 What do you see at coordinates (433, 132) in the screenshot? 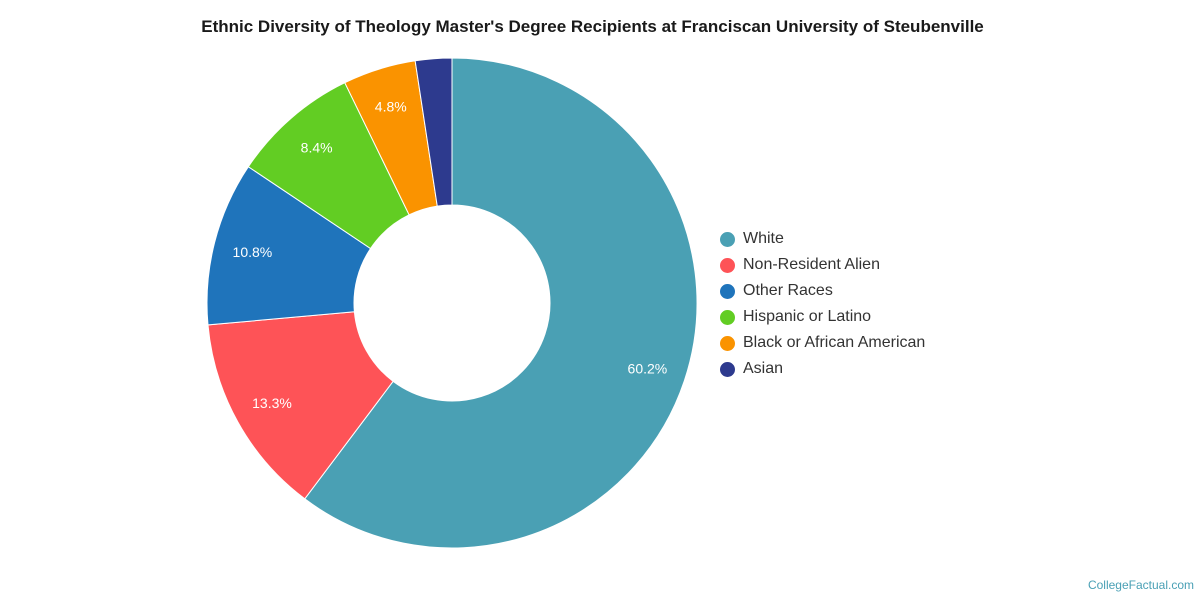
I see `slice-asian` at bounding box center [433, 132].